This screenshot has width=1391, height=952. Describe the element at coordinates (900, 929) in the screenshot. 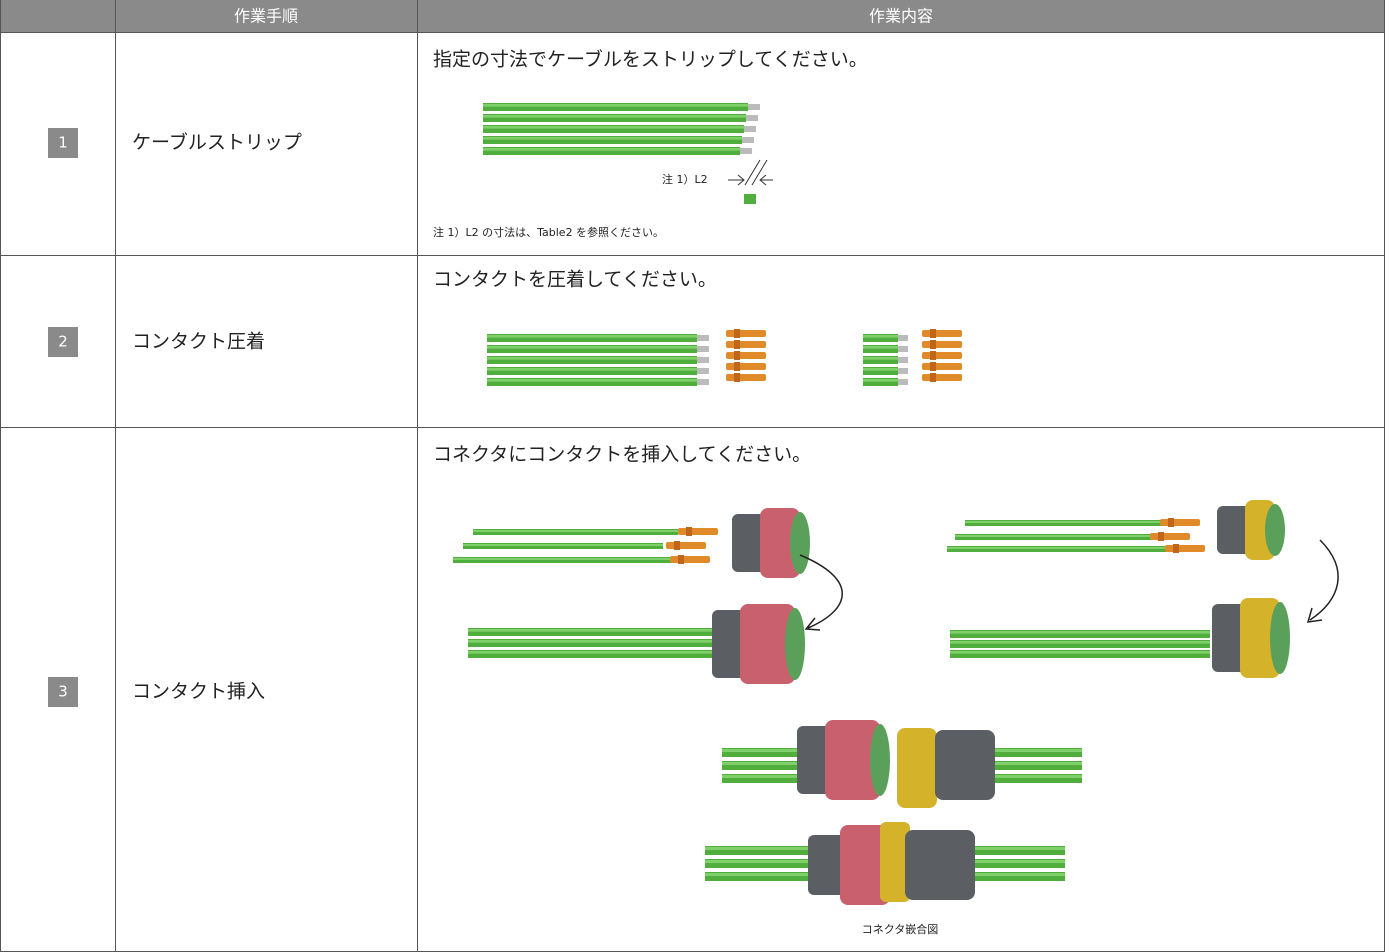

I see `figure-caption: コネクタ嵌合図` at that location.